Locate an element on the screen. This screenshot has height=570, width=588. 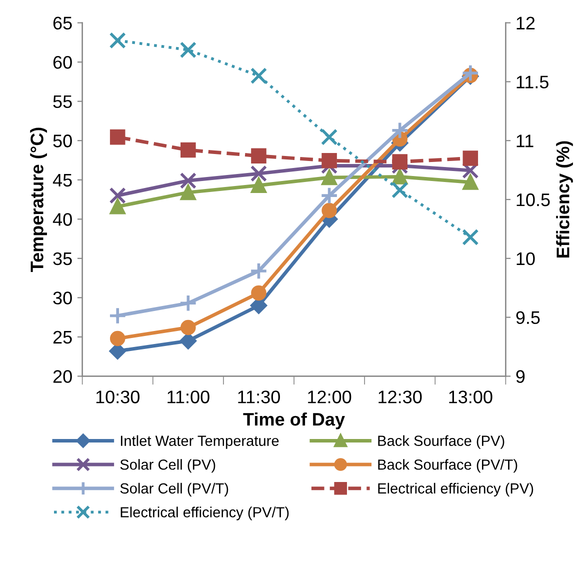
y-tick-label: 50 is located at coordinates (62, 141).